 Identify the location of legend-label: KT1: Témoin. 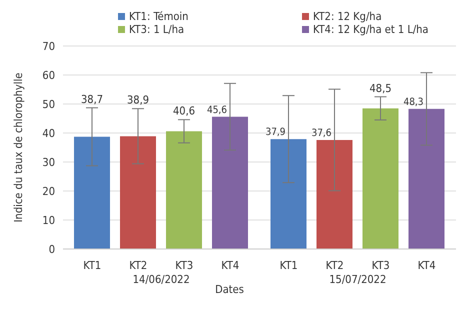
(159, 16).